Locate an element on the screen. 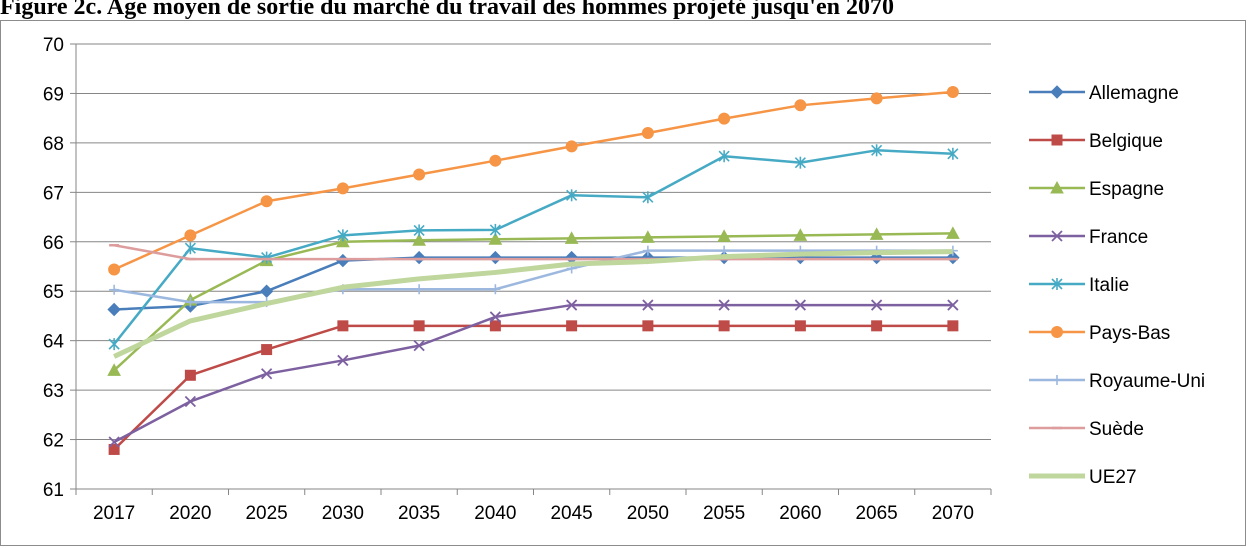  x-tick-label: 2050 is located at coordinates (648, 513).